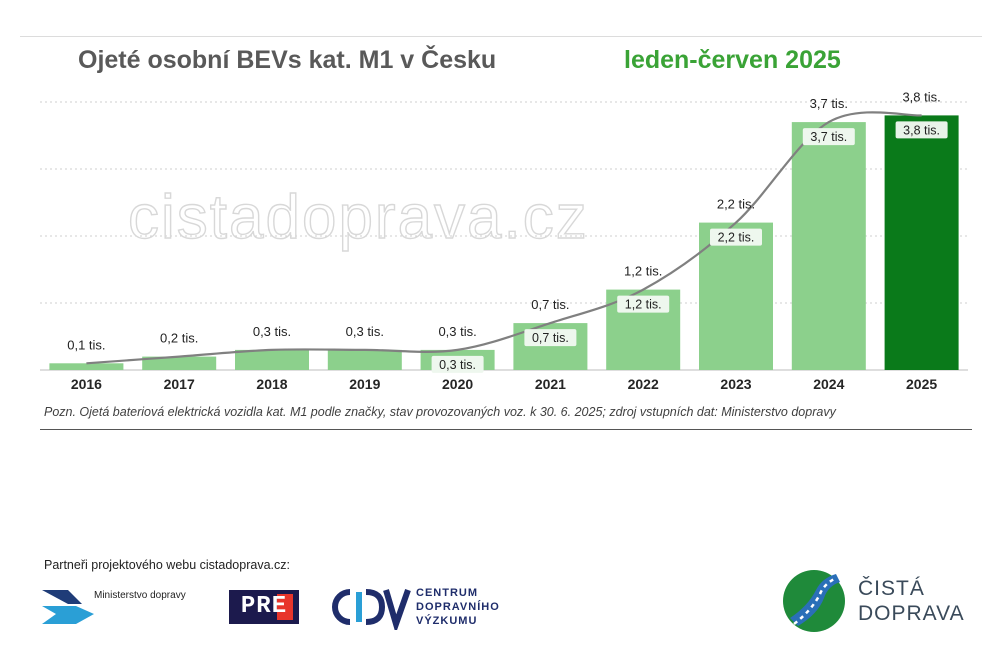  I want to click on inner-data-label-2022: 1,2 tis., so click(643, 305).